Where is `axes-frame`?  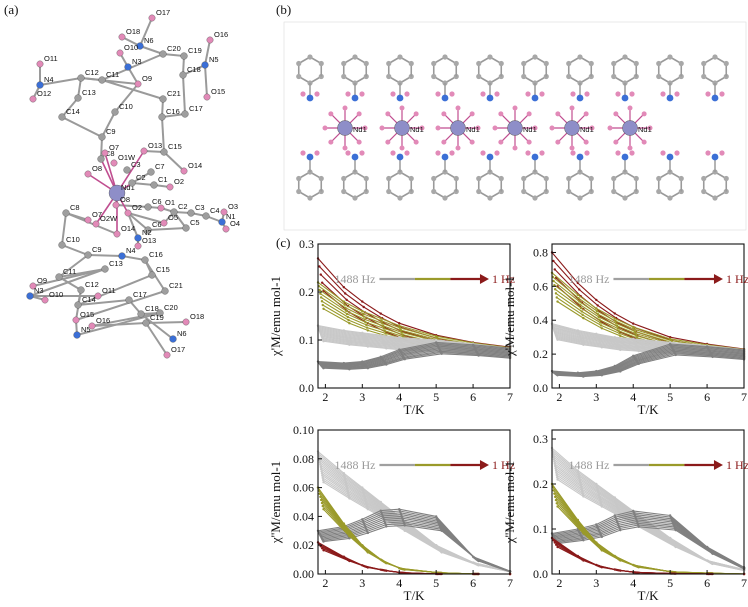
axes-frame is located at coordinates (648, 502).